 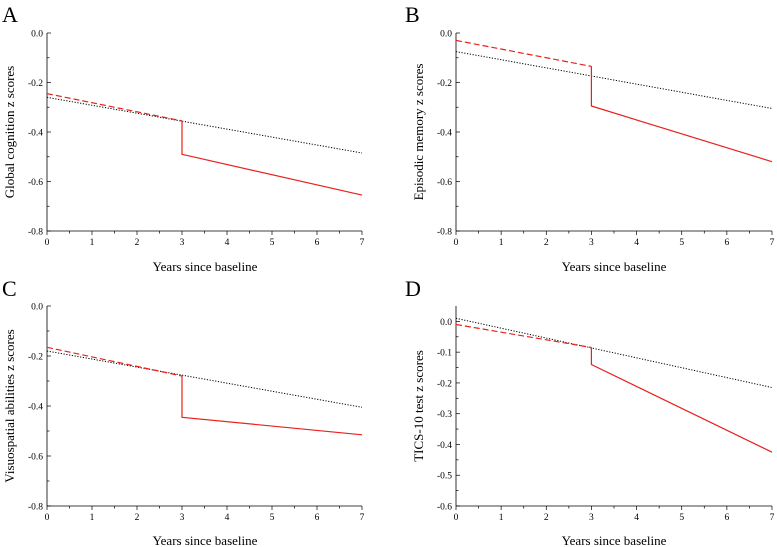 I want to click on y-tick-label: -0.3, so click(x=444, y=415).